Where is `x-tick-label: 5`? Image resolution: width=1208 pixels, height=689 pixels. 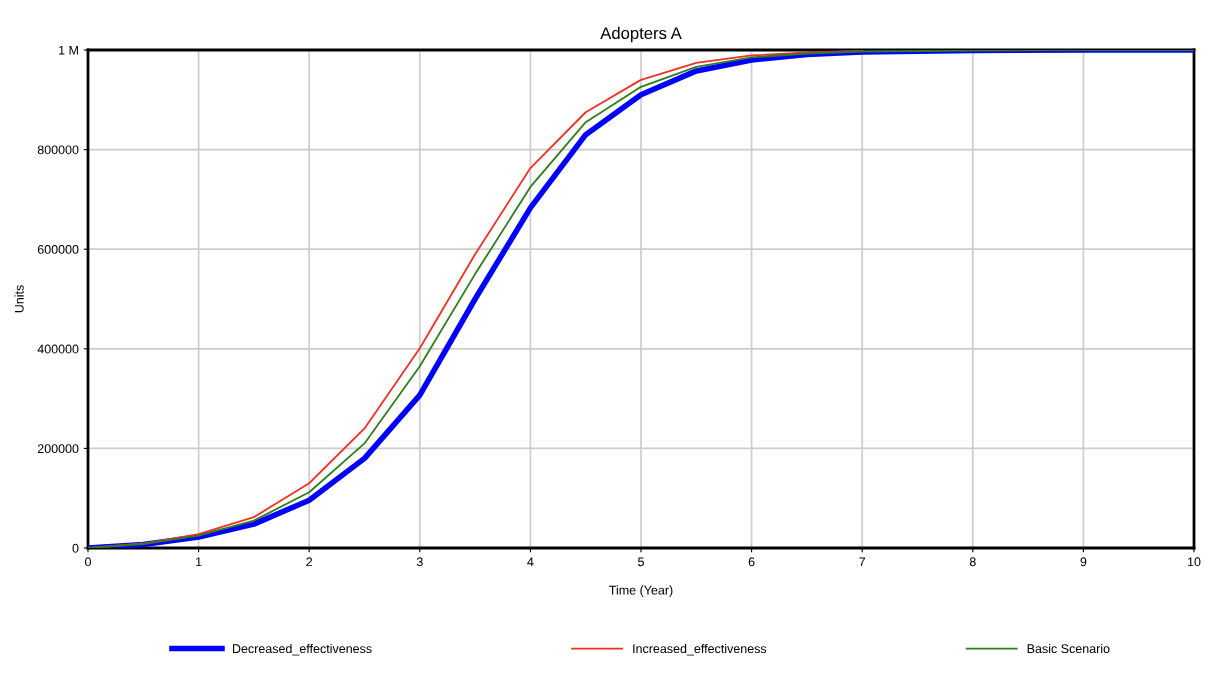 x-tick-label: 5 is located at coordinates (641, 562).